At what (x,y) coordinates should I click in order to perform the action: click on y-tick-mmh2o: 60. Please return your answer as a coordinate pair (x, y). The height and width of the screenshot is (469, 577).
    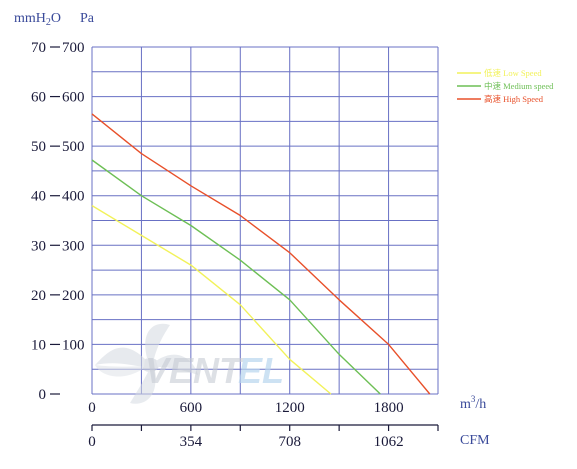
    Looking at the image, I should click on (38, 98).